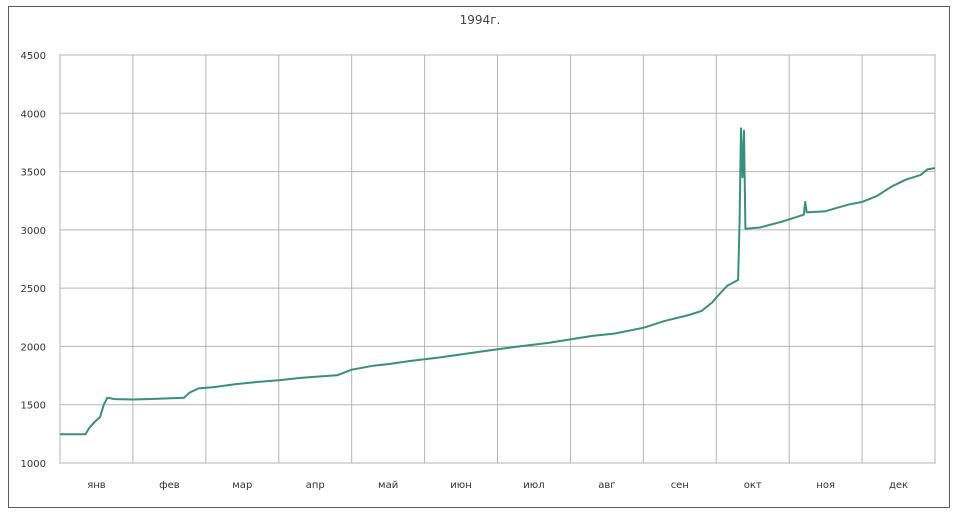 The image size is (960, 514). Describe the element at coordinates (315, 485) in the screenshot. I see `x-tick-label: апр` at that location.